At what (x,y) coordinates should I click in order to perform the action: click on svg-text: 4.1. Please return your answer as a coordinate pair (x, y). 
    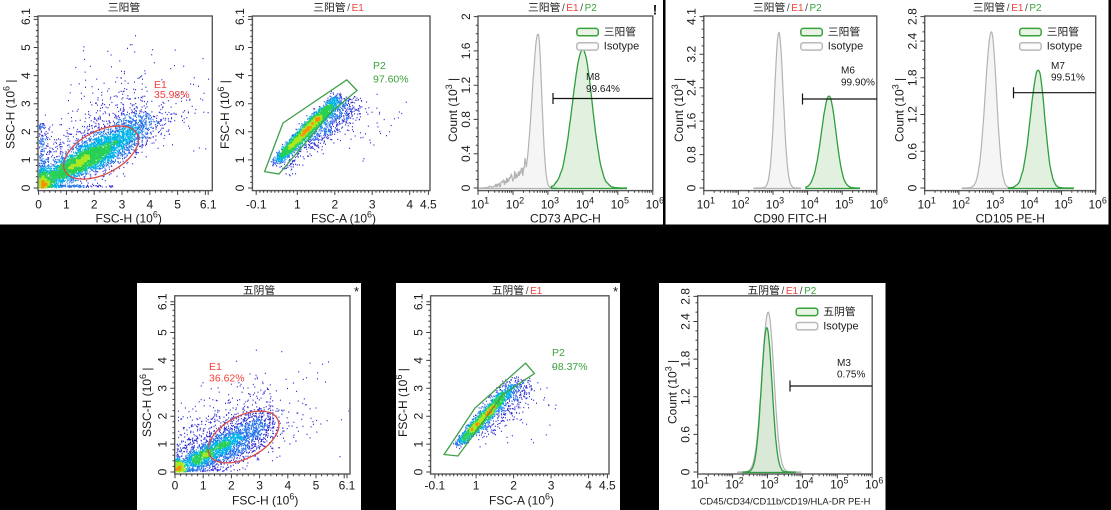
    Looking at the image, I should click on (692, 16).